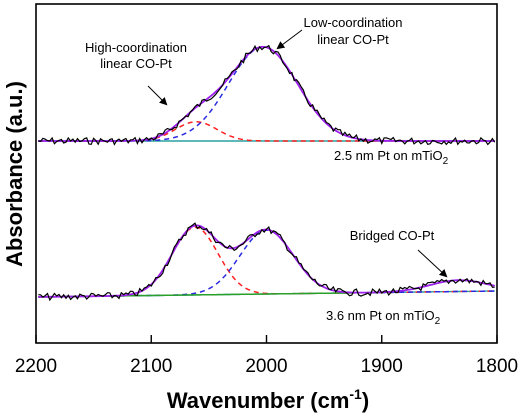 This screenshot has height=419, width=529. What do you see at coordinates (136, 47) in the screenshot?
I see `annotation-high-coordination-line1: High-coordination` at bounding box center [136, 47].